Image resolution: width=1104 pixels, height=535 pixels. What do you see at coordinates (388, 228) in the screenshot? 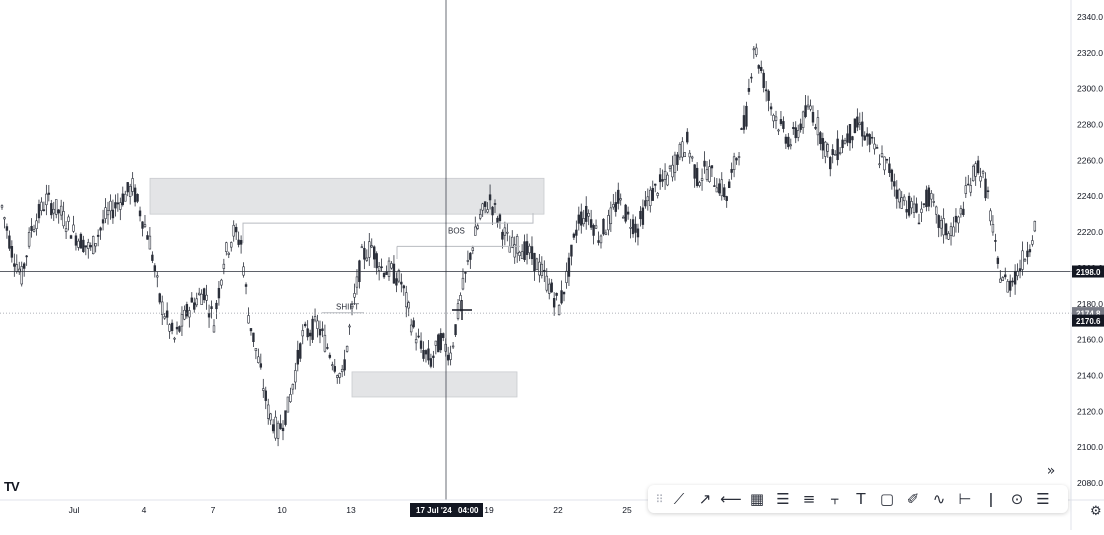
I see `bos-structure-line` at bounding box center [388, 228].